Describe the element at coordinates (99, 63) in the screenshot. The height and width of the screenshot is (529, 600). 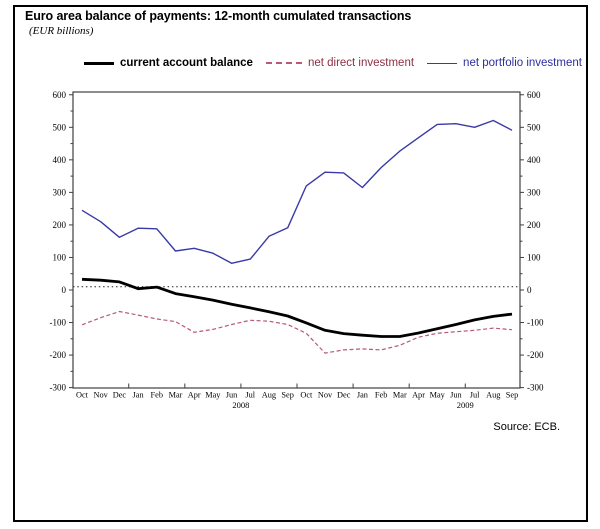
I see `legend-line-sample-solid-thick` at that location.